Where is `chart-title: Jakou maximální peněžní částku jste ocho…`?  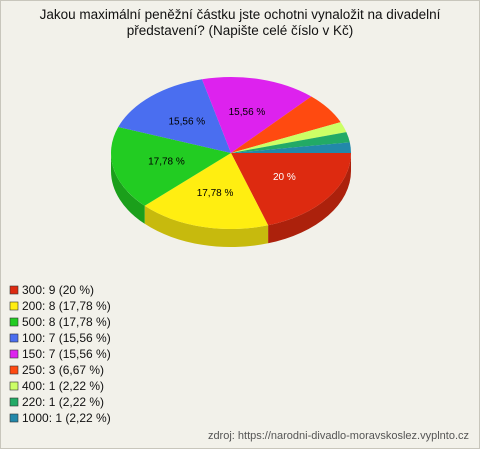
chart-title: Jakou maximální peněžní částku jste ocho… is located at coordinates (240, 22).